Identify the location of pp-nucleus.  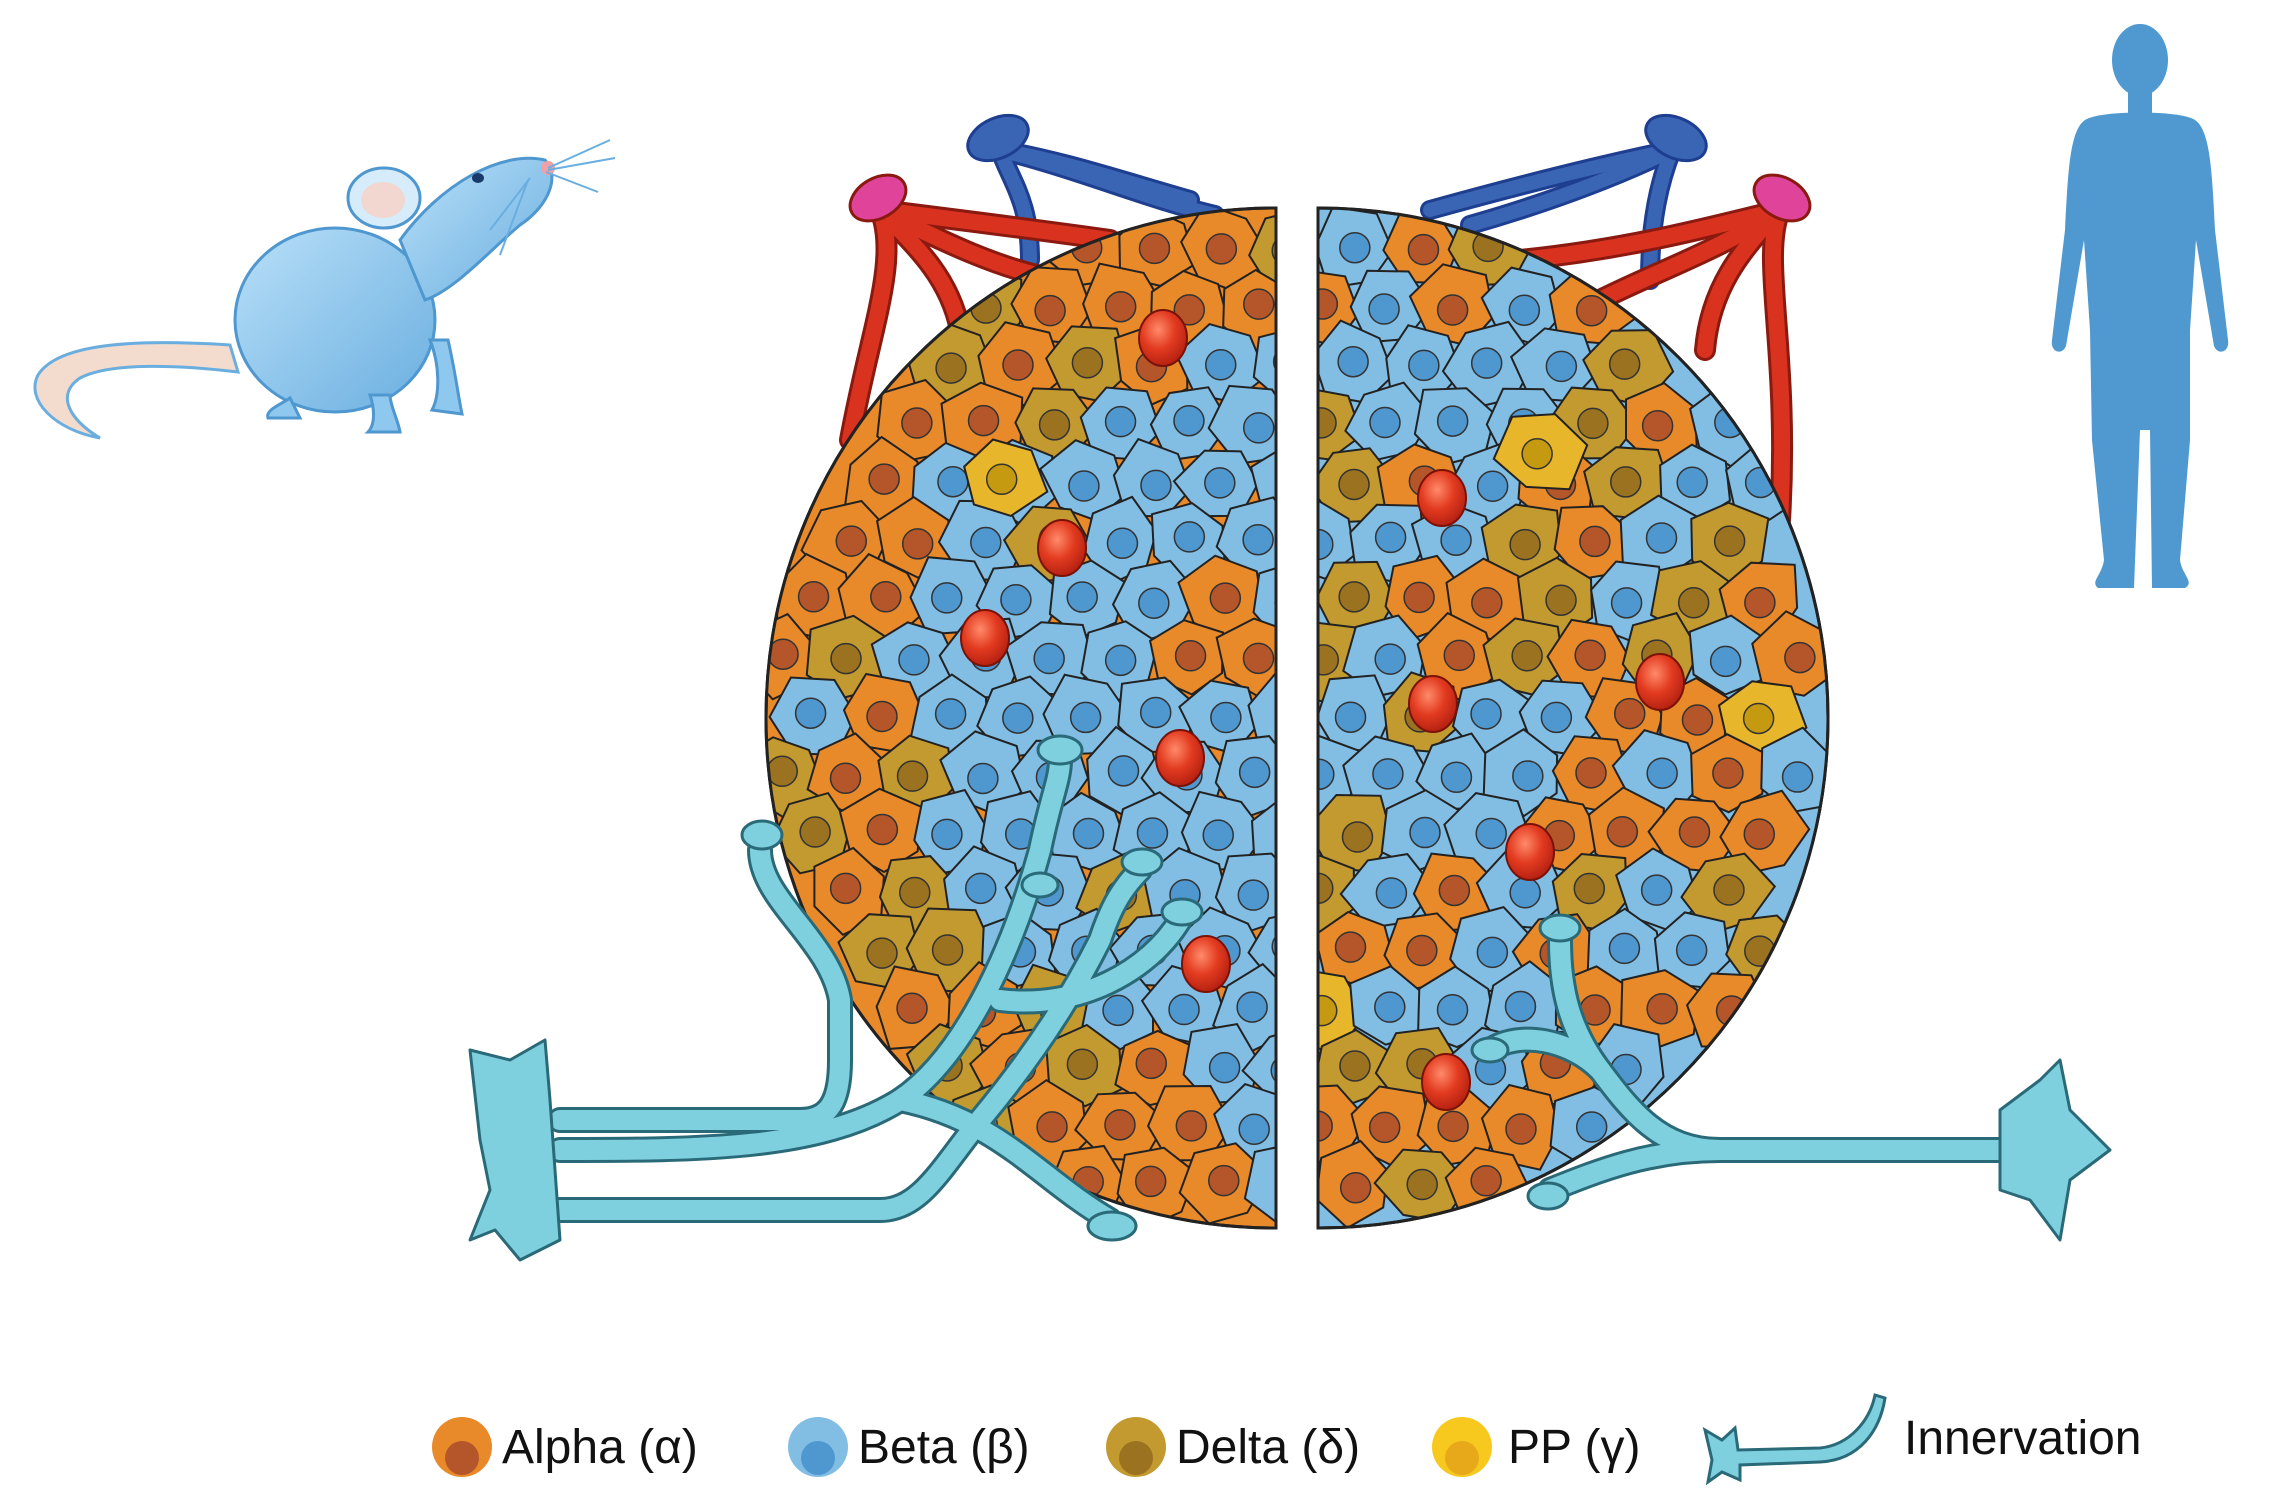
(1758, 718).